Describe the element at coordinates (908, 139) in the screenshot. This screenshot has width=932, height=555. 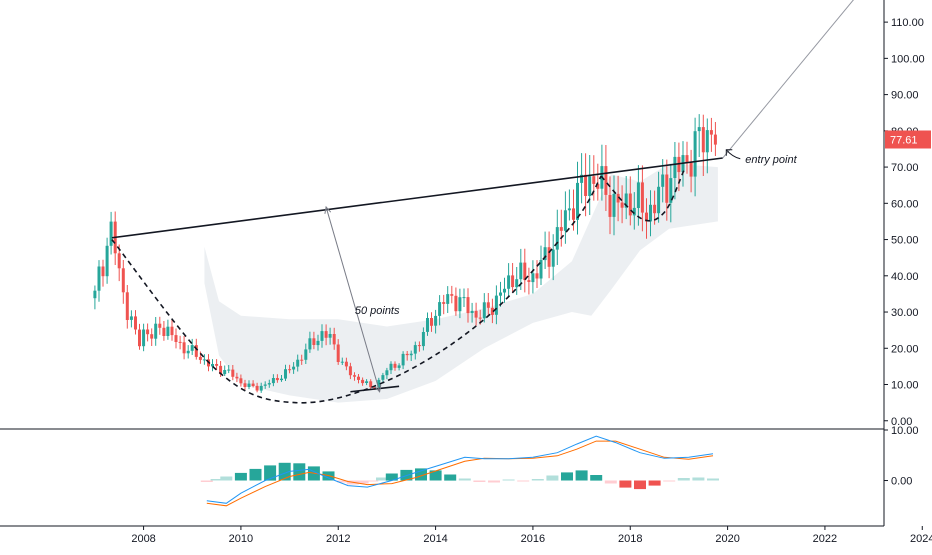
I see `last-price-badge` at that location.